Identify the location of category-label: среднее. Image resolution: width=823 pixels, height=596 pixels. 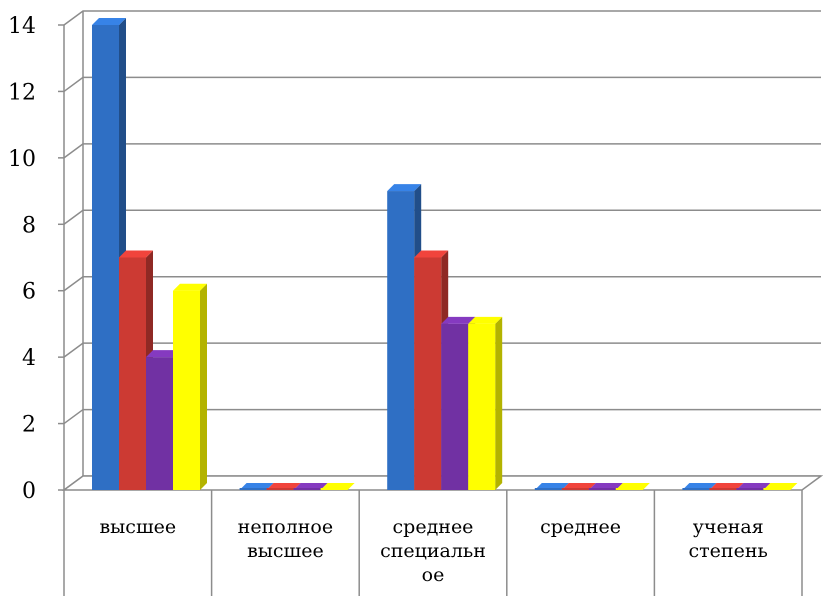
(581, 527).